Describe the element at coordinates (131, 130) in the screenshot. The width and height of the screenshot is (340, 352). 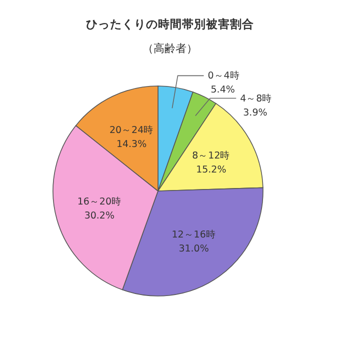
I see `slice-label: 20～24時` at that location.